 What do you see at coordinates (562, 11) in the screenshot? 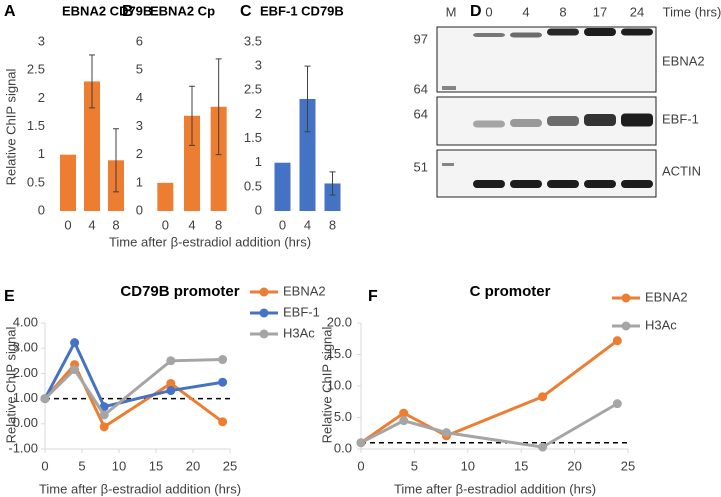
I see `lane-label: 8` at bounding box center [562, 11].